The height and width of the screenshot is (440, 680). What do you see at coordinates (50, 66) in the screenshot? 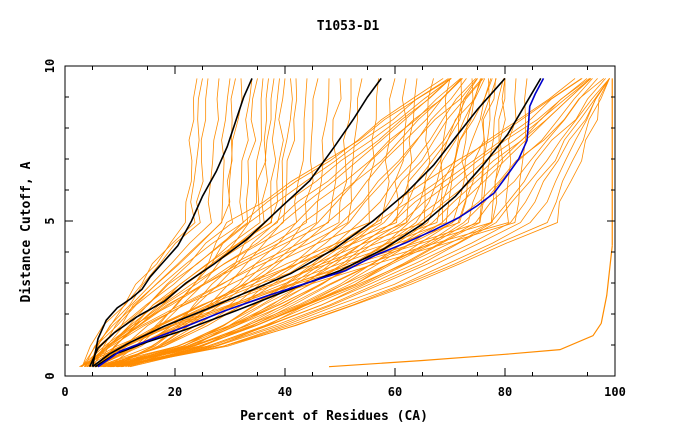
I see `y-tick-label: 10` at bounding box center [50, 66].